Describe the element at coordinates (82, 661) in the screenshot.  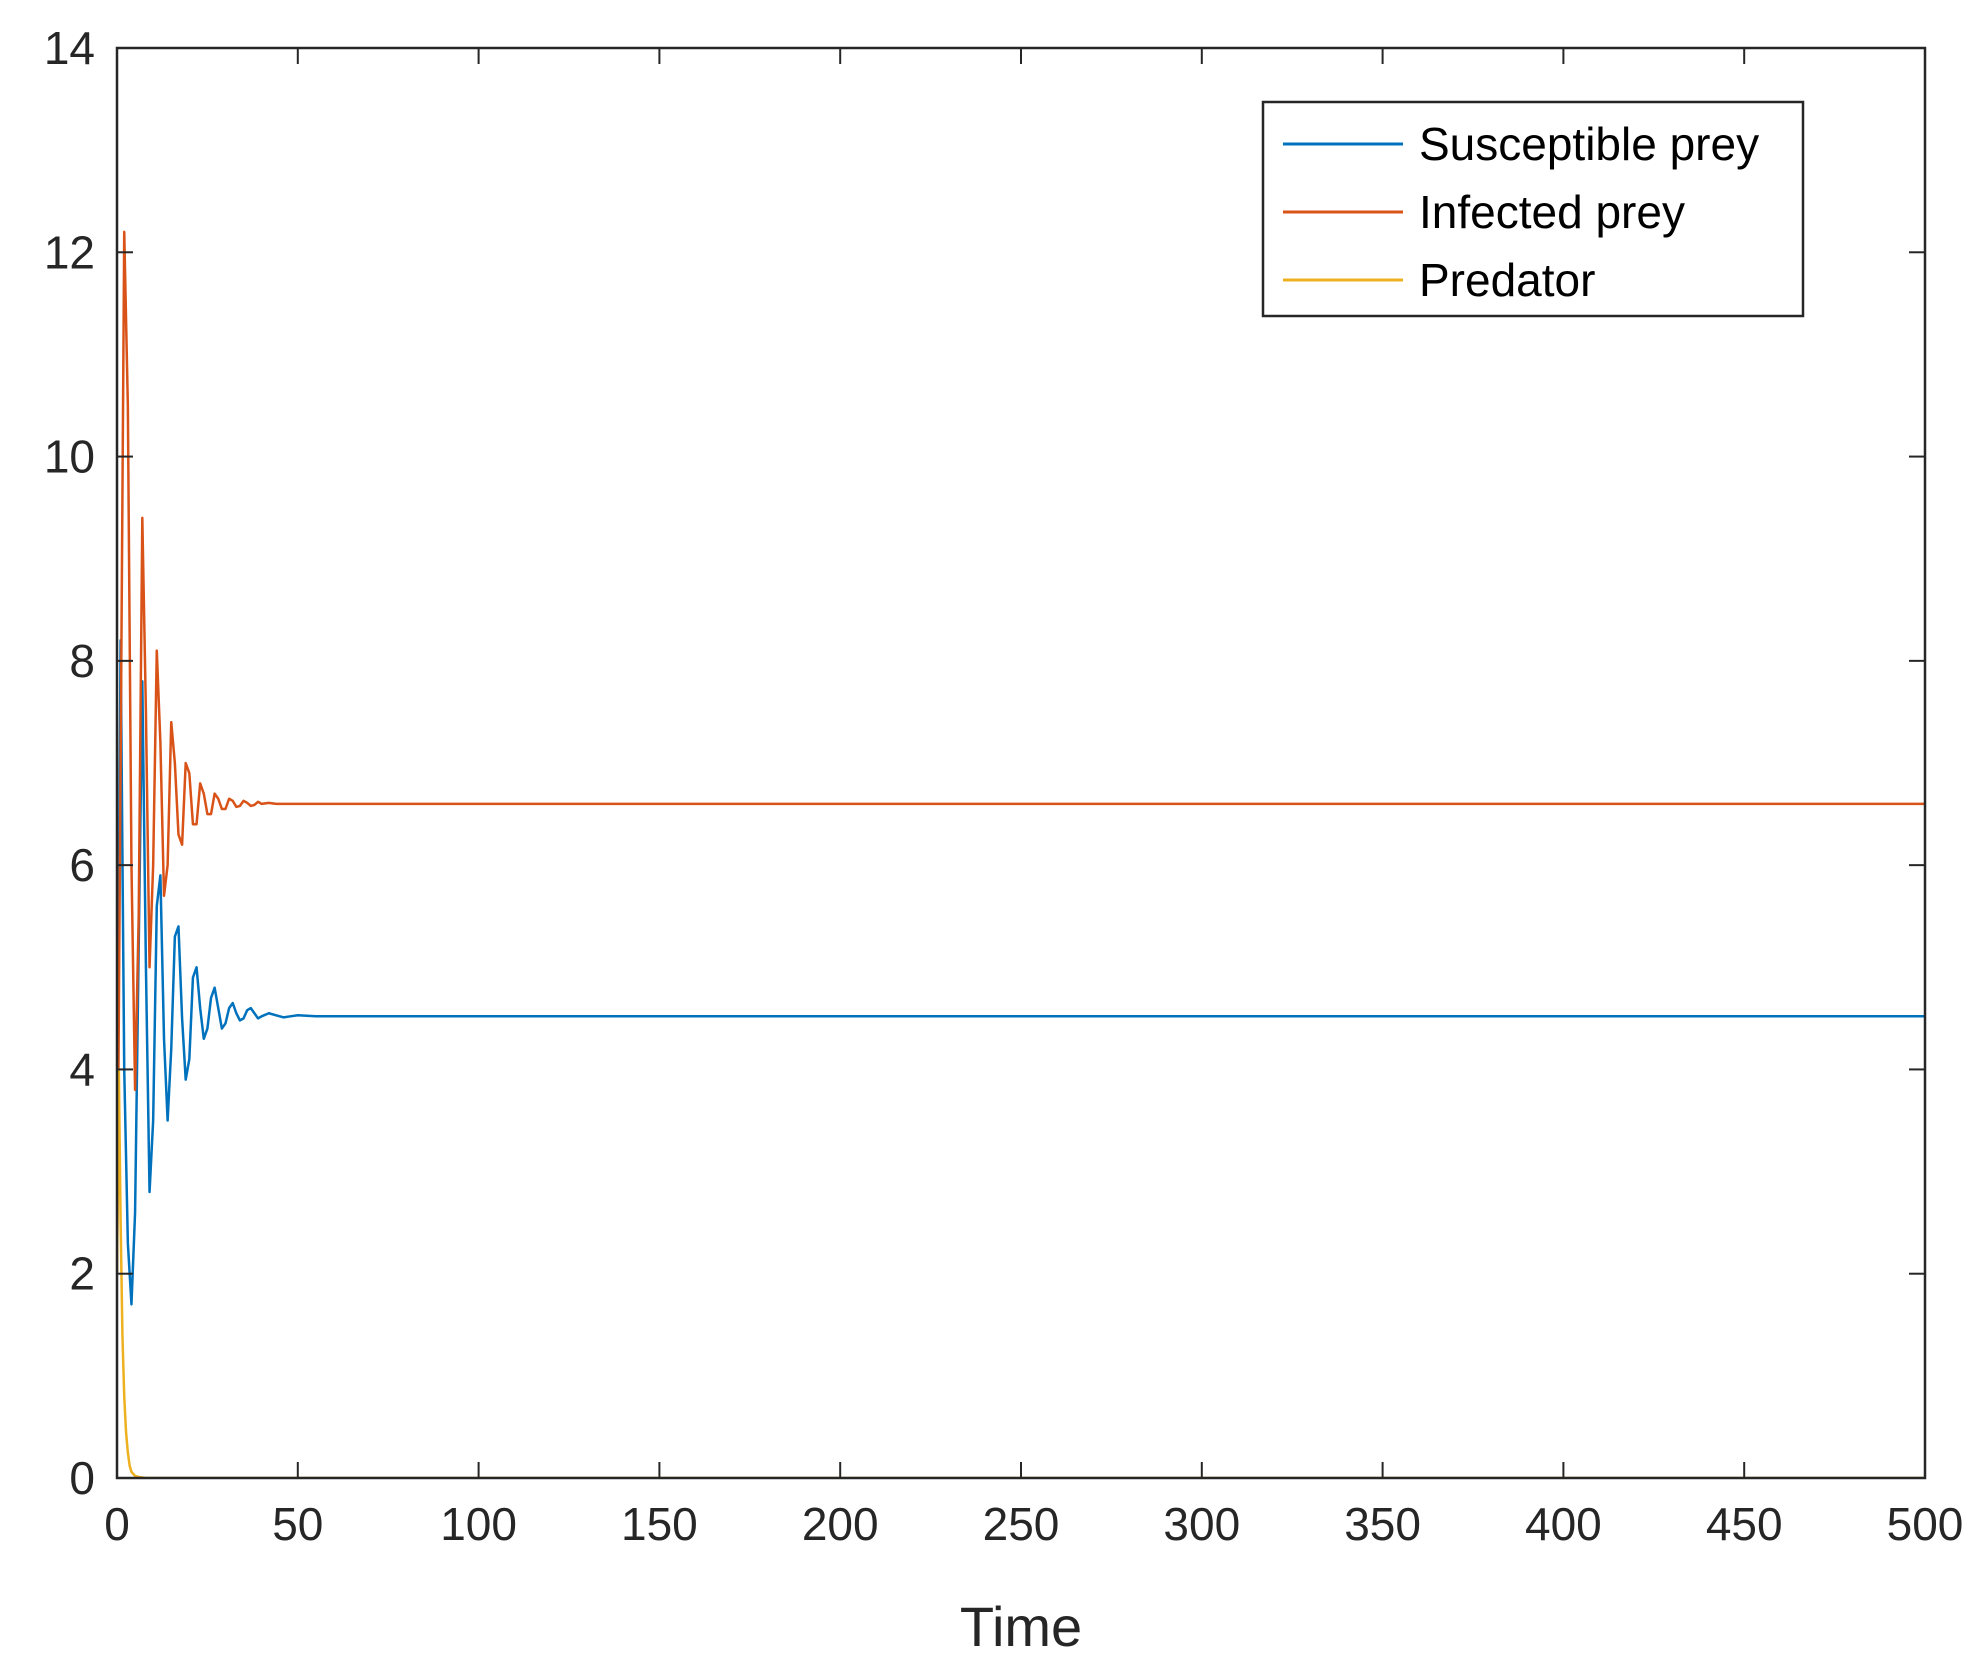
I see `y-tick-label: 8` at that location.